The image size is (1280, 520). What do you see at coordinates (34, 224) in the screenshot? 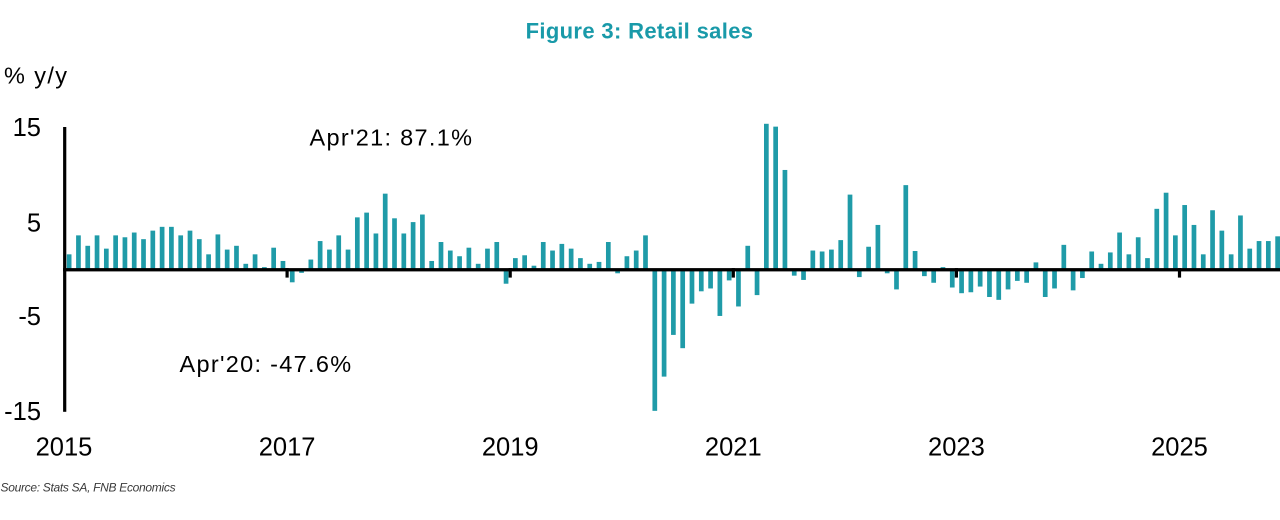
I see `svg-text: 5` at bounding box center [34, 224].